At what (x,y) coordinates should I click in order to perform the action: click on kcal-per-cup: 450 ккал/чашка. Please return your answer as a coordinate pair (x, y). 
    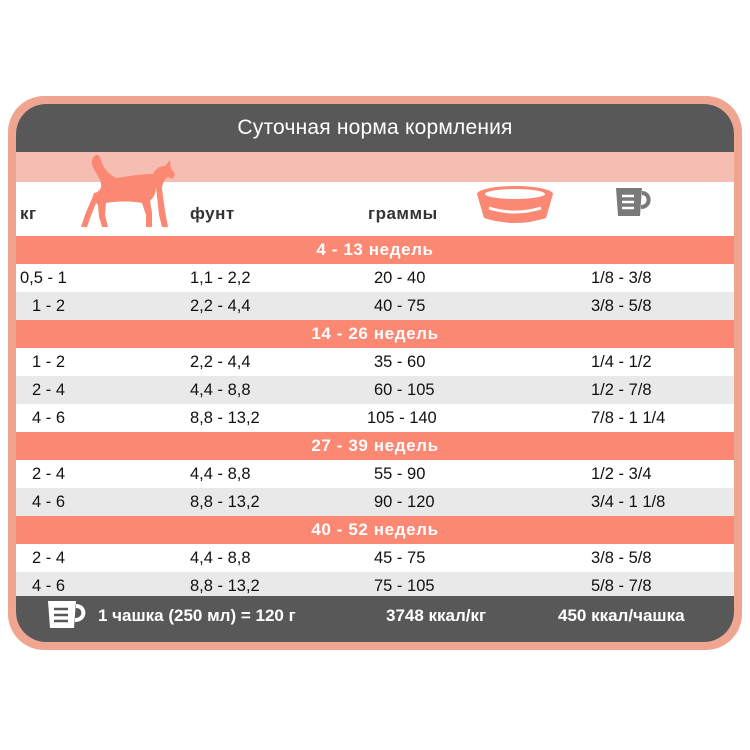
    Looking at the image, I should click on (621, 615).